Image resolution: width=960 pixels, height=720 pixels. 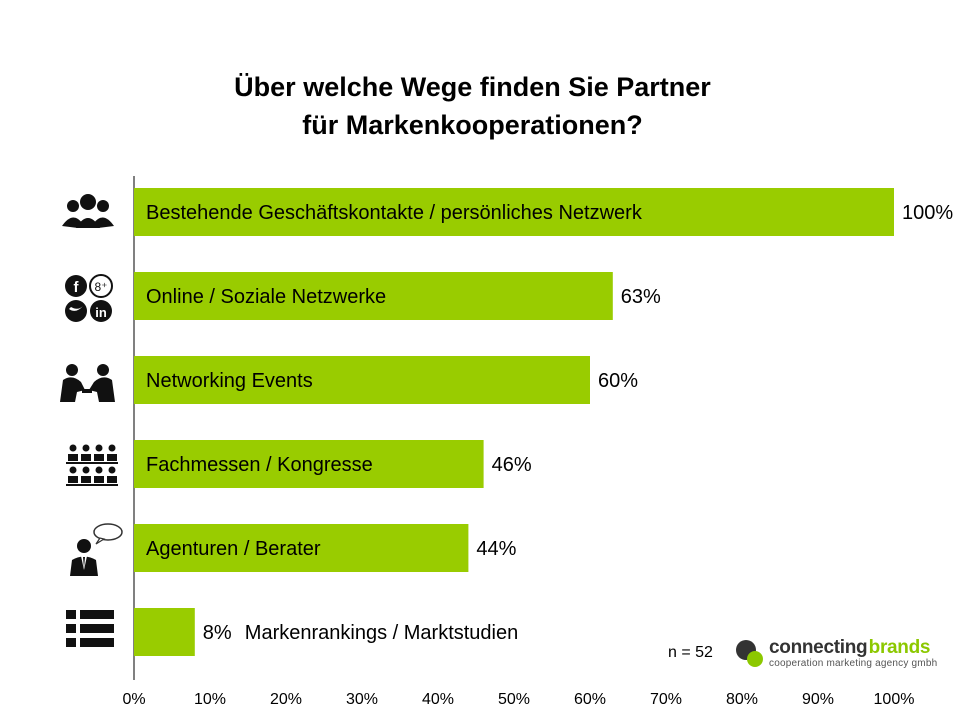 I want to click on value-label-4: 44%, so click(x=496, y=549).